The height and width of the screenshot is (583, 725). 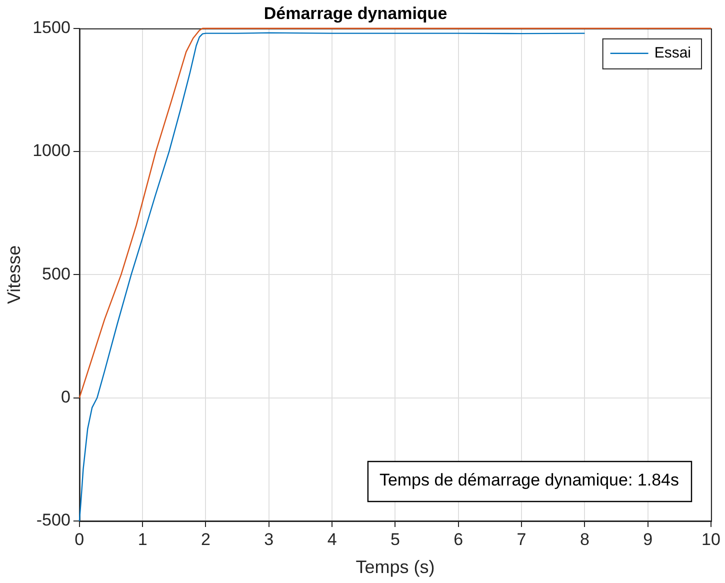 I want to click on x-tick-label: 2, so click(x=205, y=539).